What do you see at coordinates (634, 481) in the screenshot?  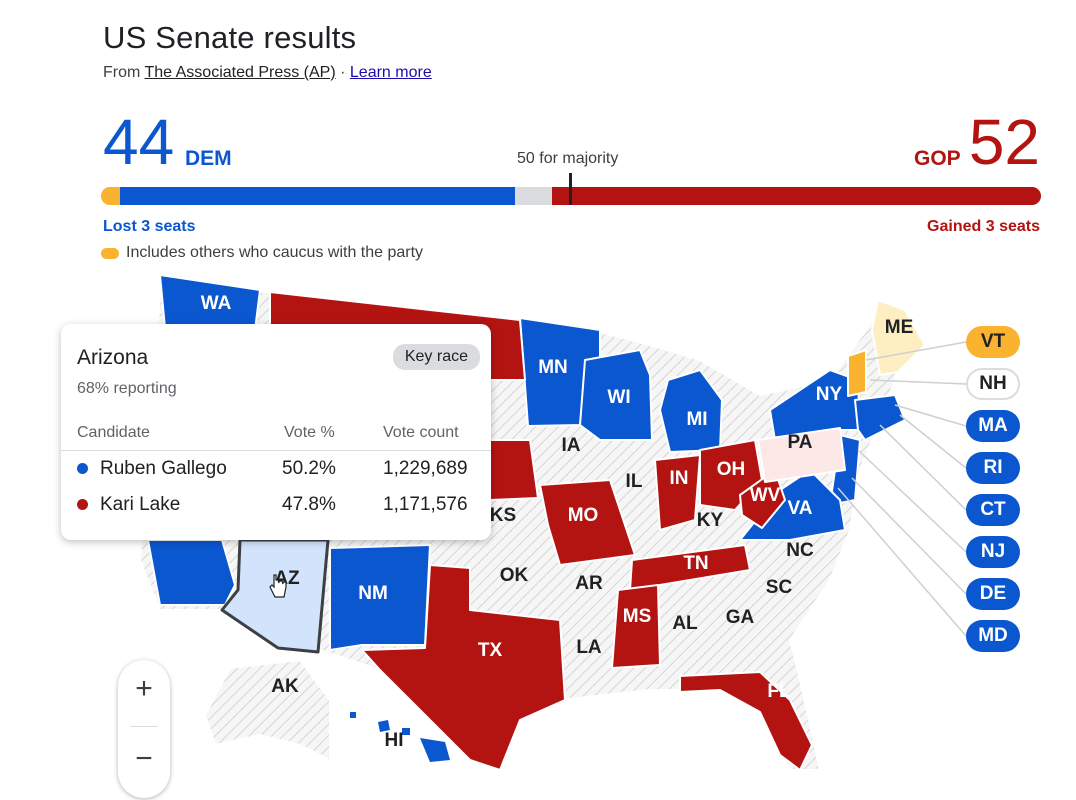 I see `label-il: IL` at bounding box center [634, 481].